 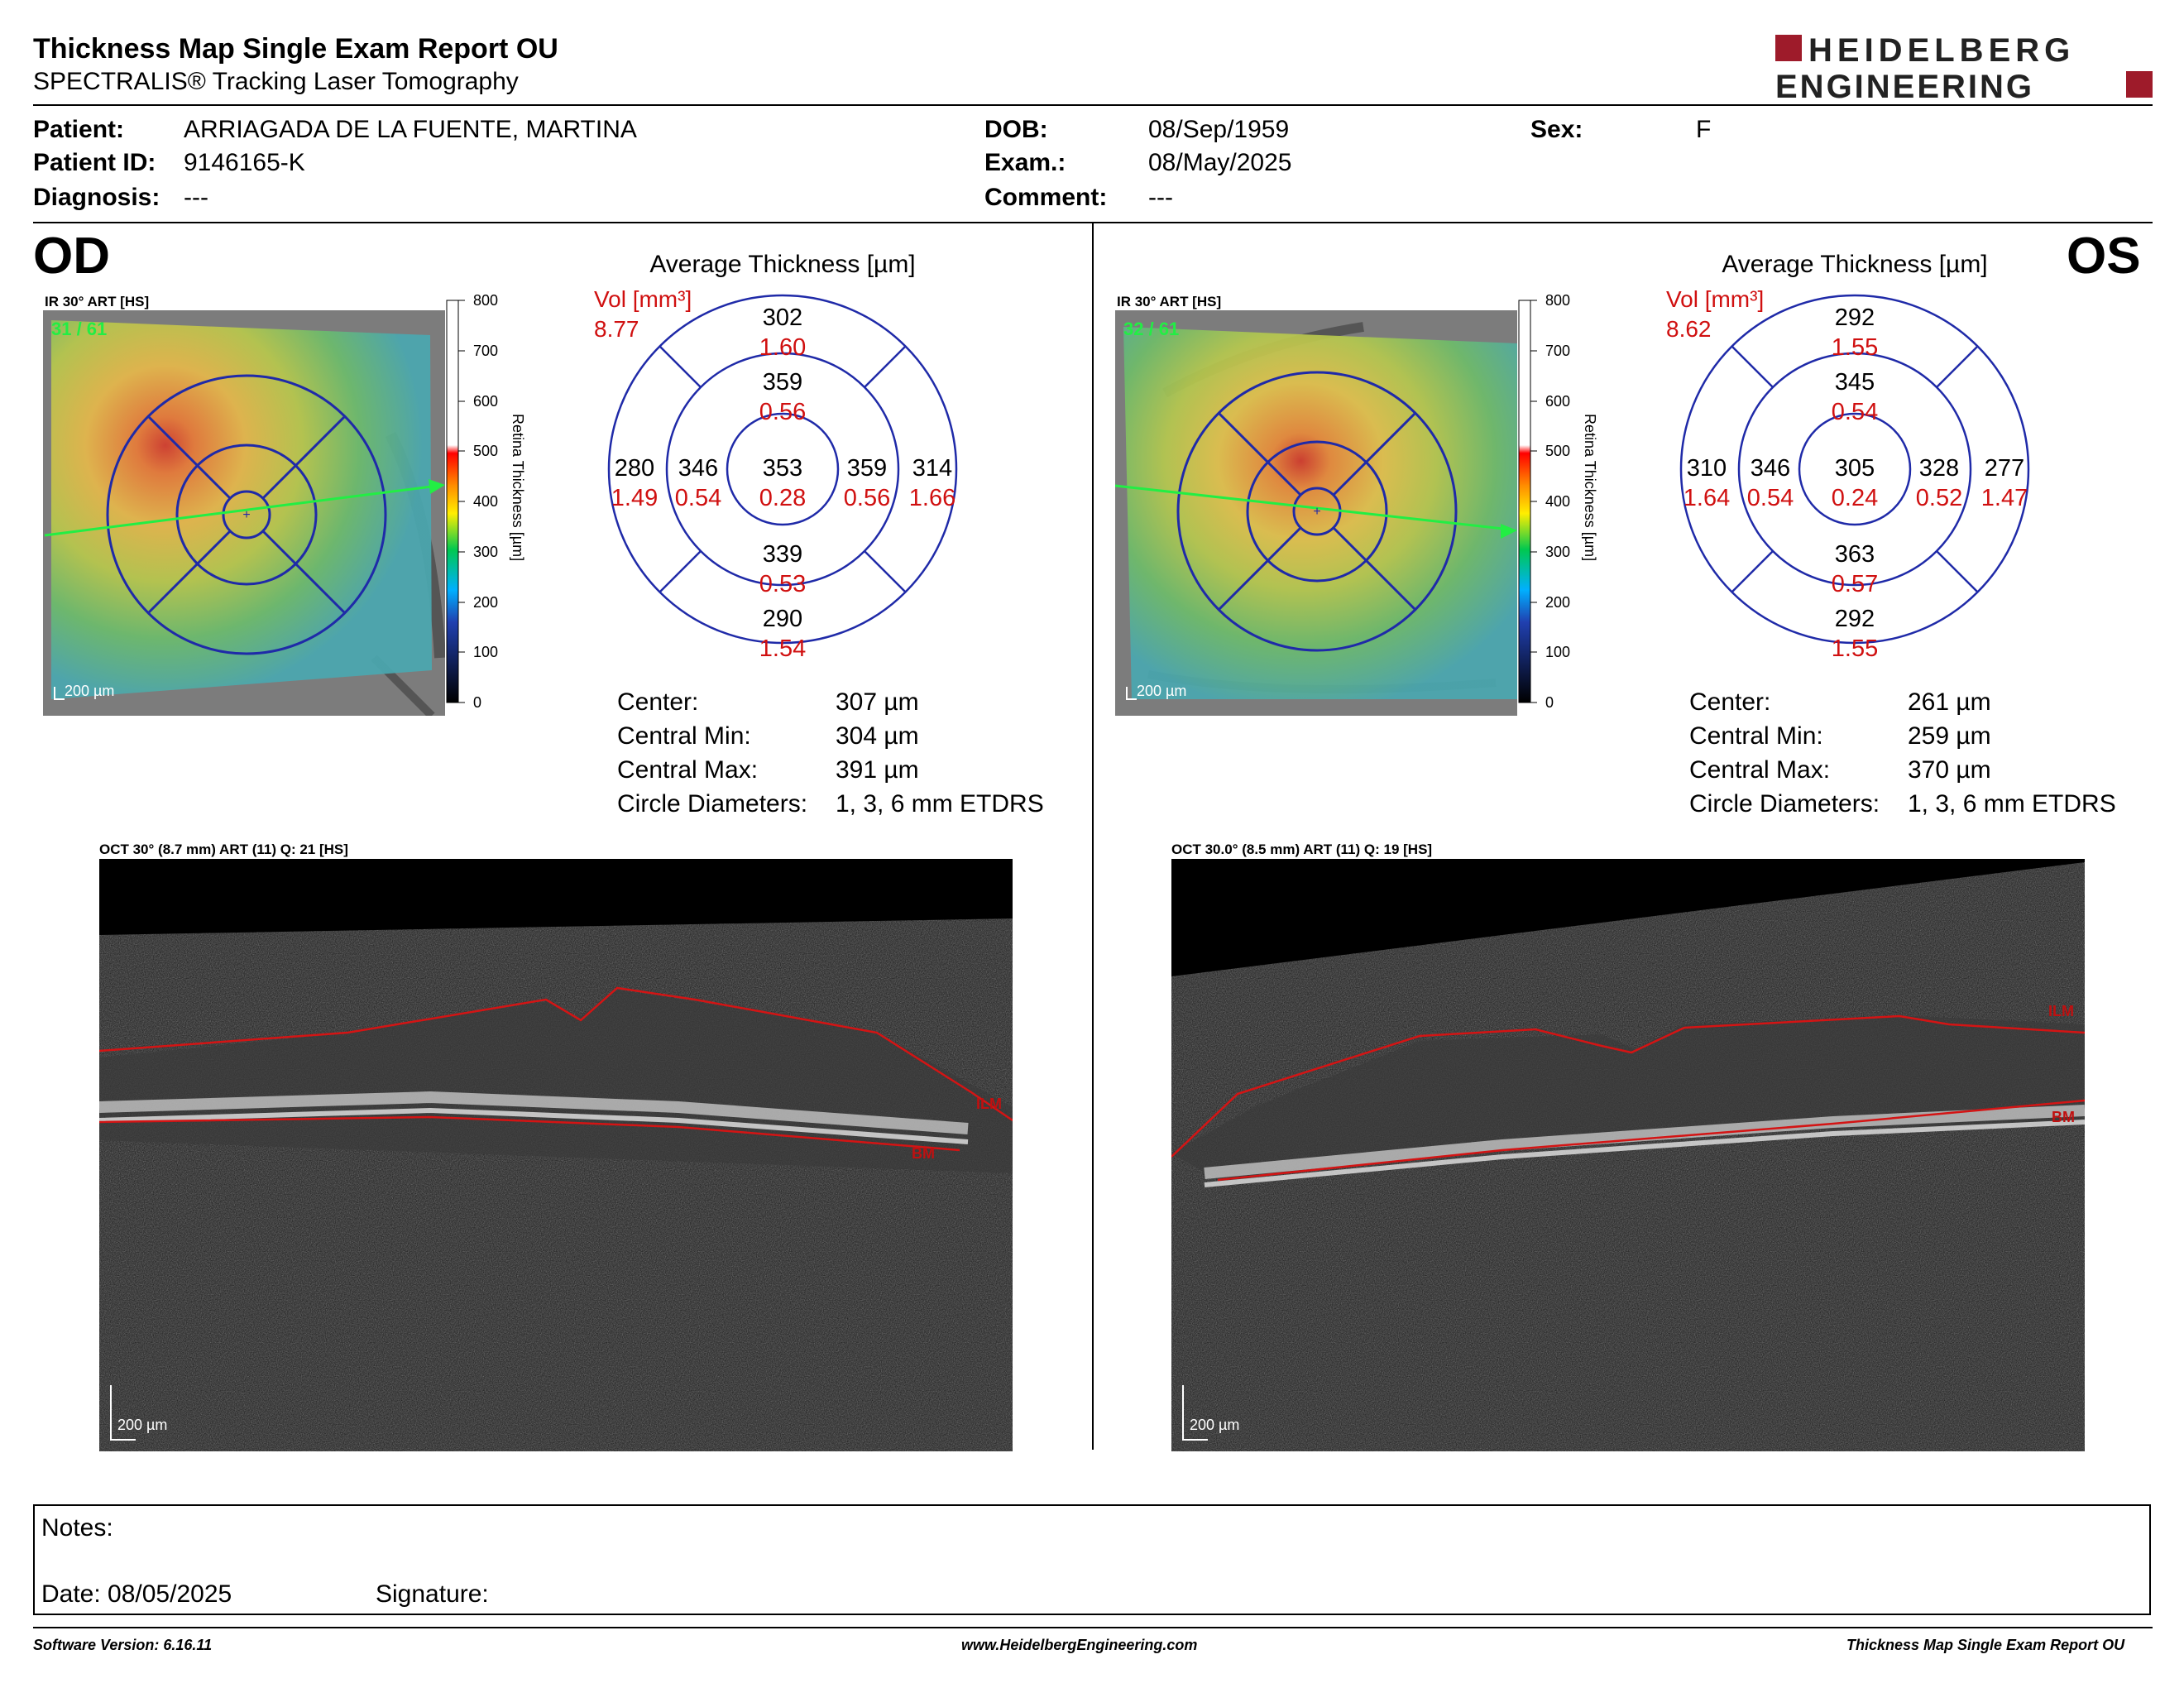 I want to click on diagnosis-value: ---, so click(x=196, y=197).